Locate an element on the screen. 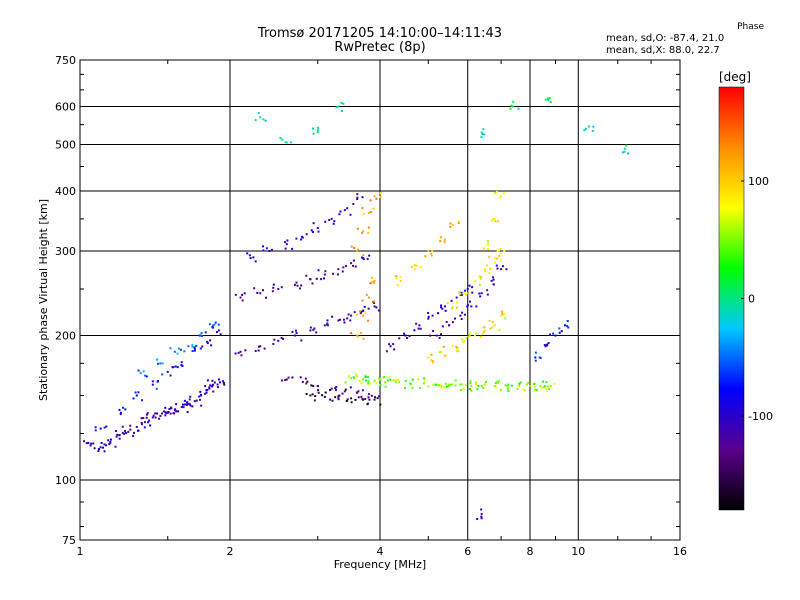 The image size is (800, 600). colorbar-tick-label: -100 is located at coordinates (760, 416).